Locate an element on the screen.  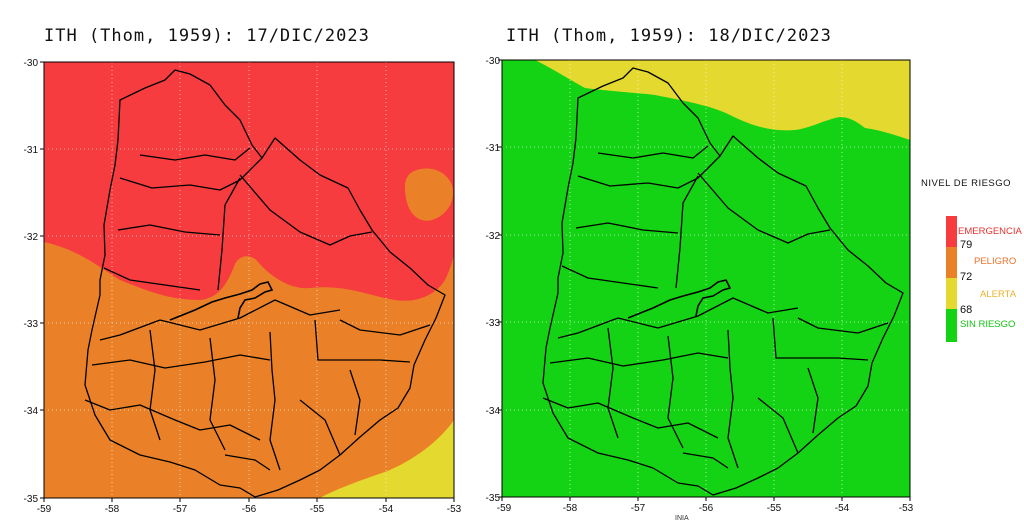
legend-label-sin-riesgo: SIN RIESGO is located at coordinates (988, 324).